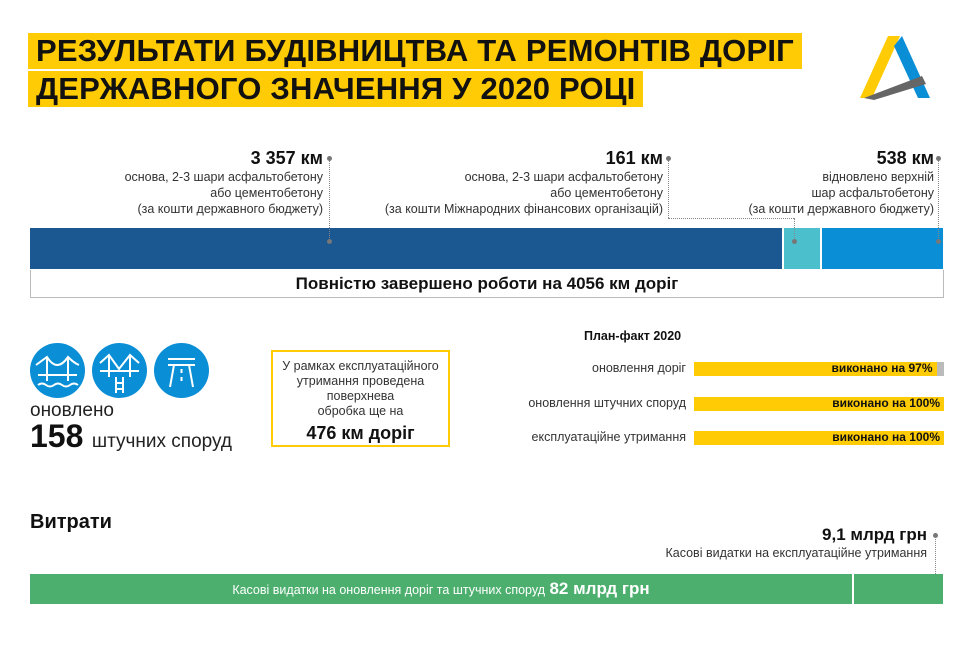 The height and width of the screenshot is (647, 972). I want to click on segment-2-desc: основа, 2-3 шари асфальтобетону, so click(563, 177).